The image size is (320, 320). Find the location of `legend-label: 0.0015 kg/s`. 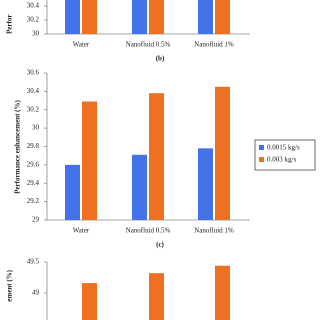

legend-label: 0.0015 kg/s is located at coordinates (283, 148).